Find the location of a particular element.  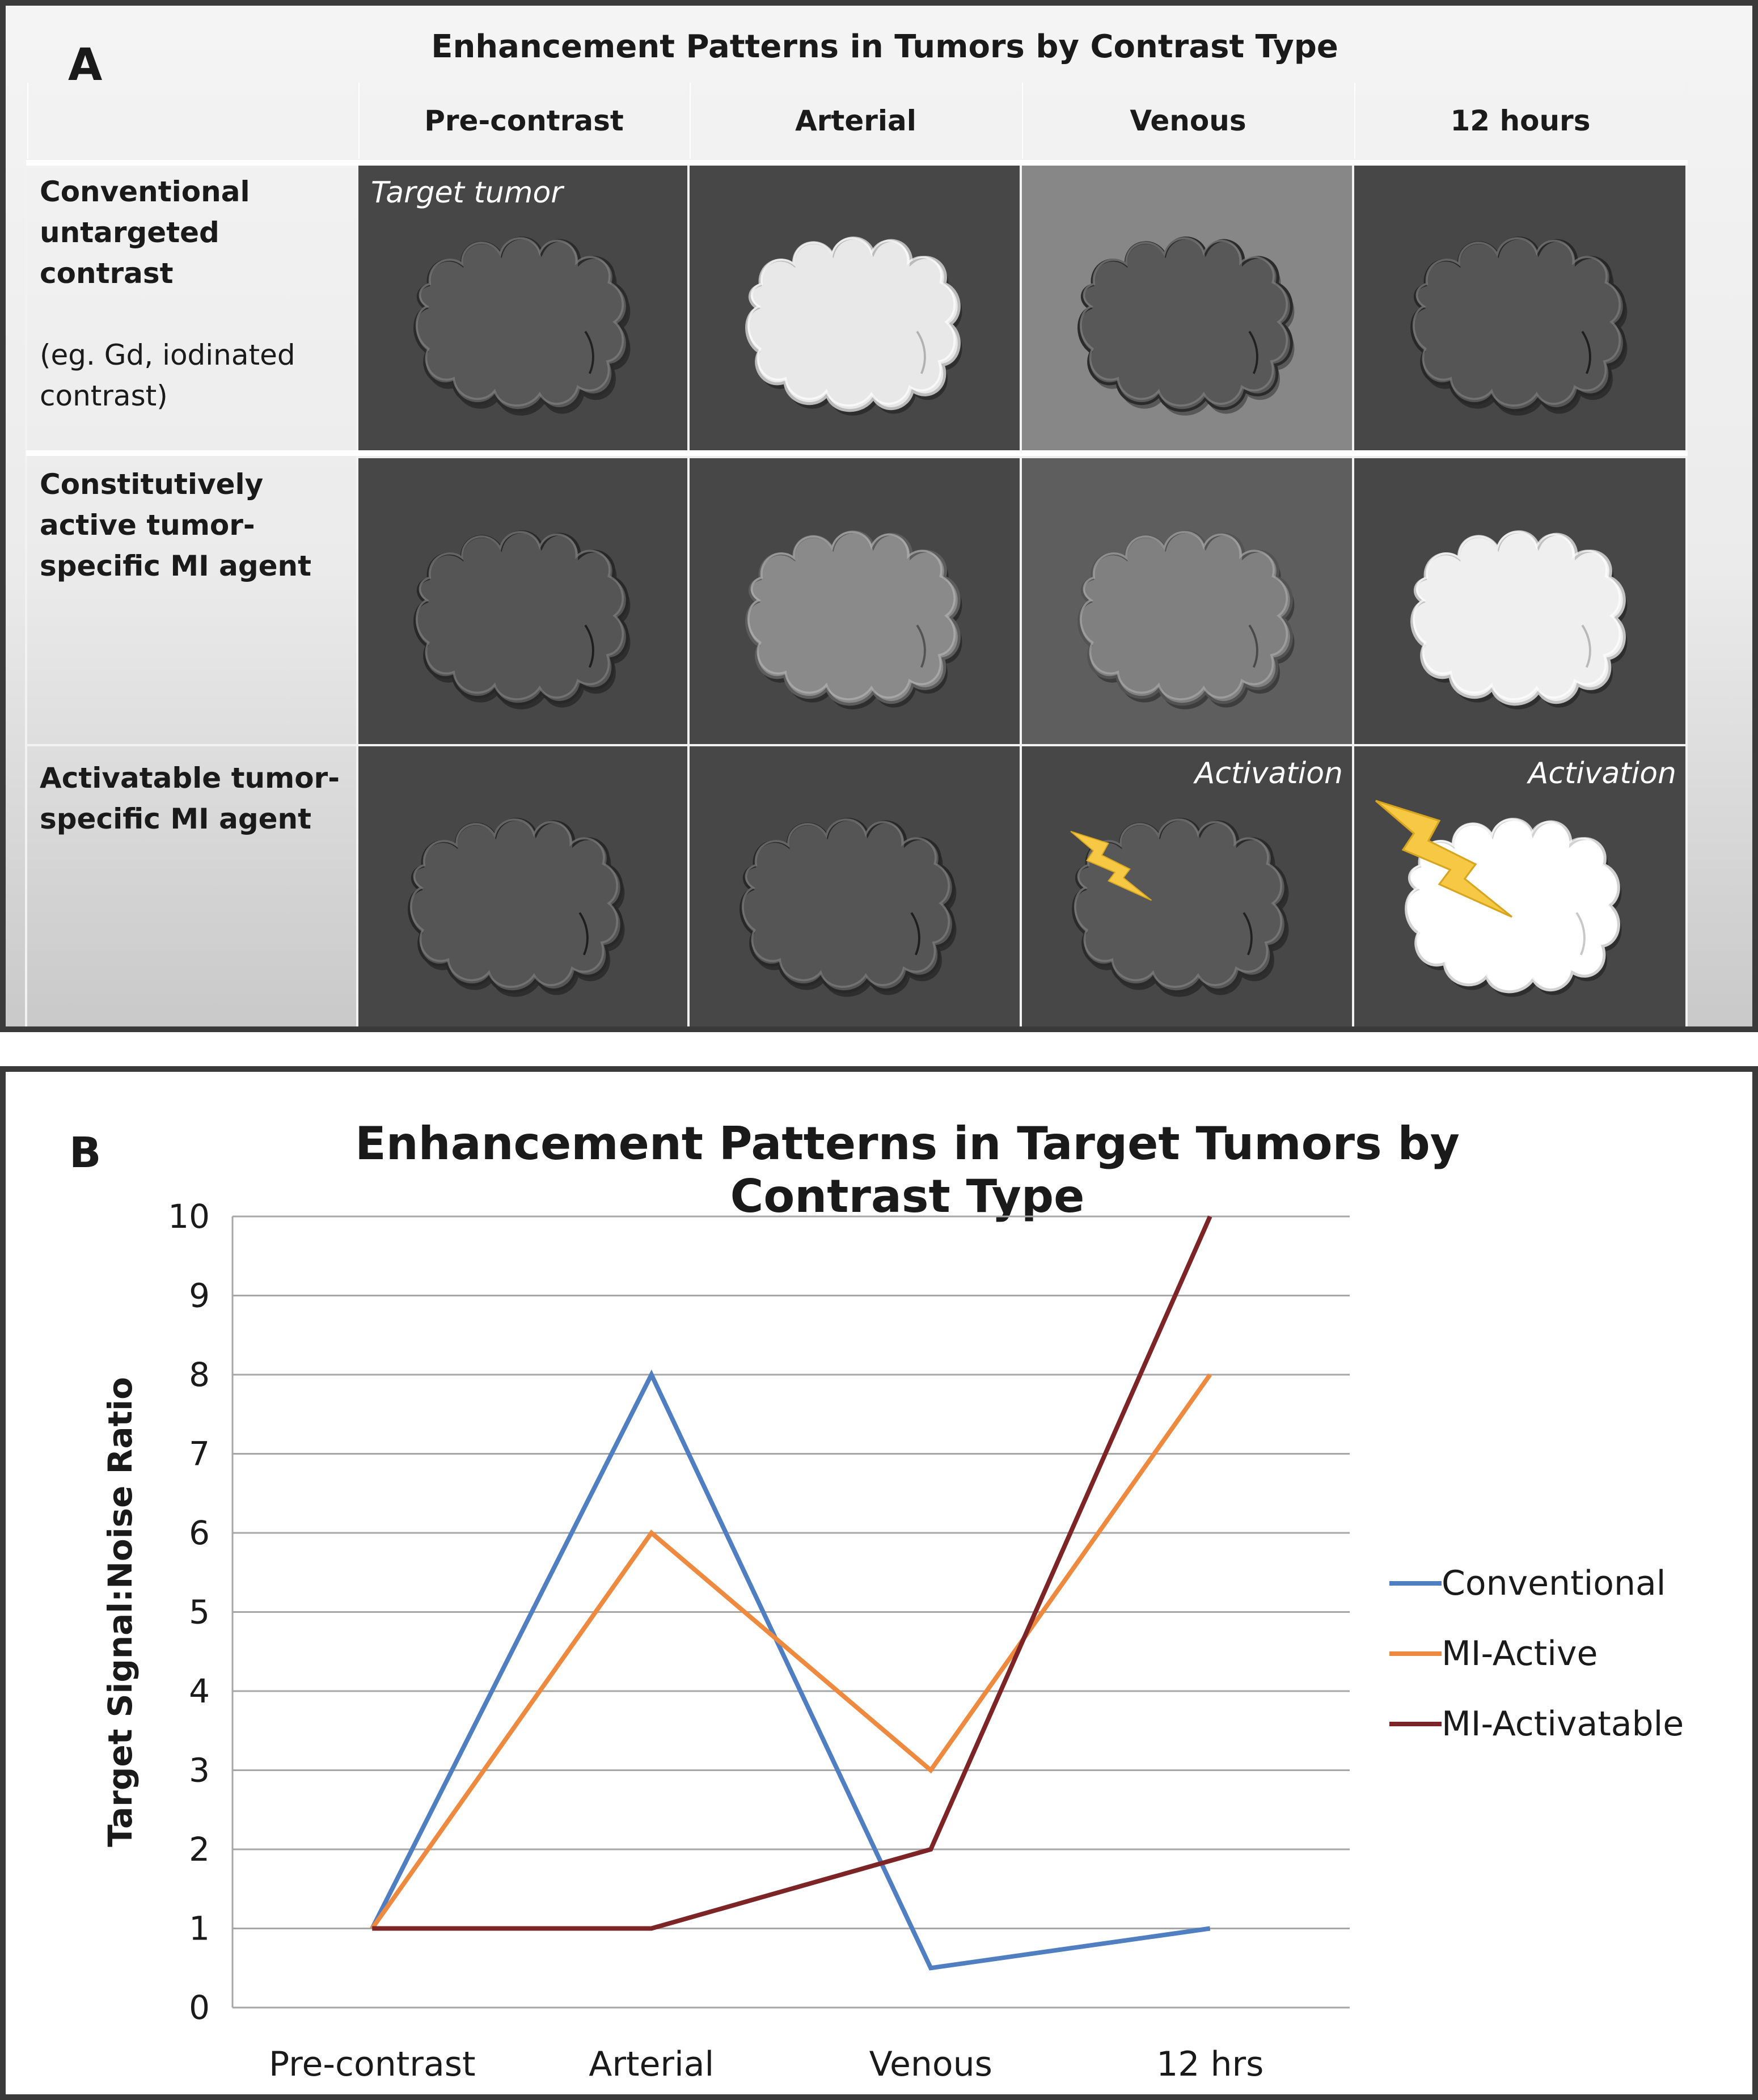

legend-swatch-conventional is located at coordinates (1416, 1584).